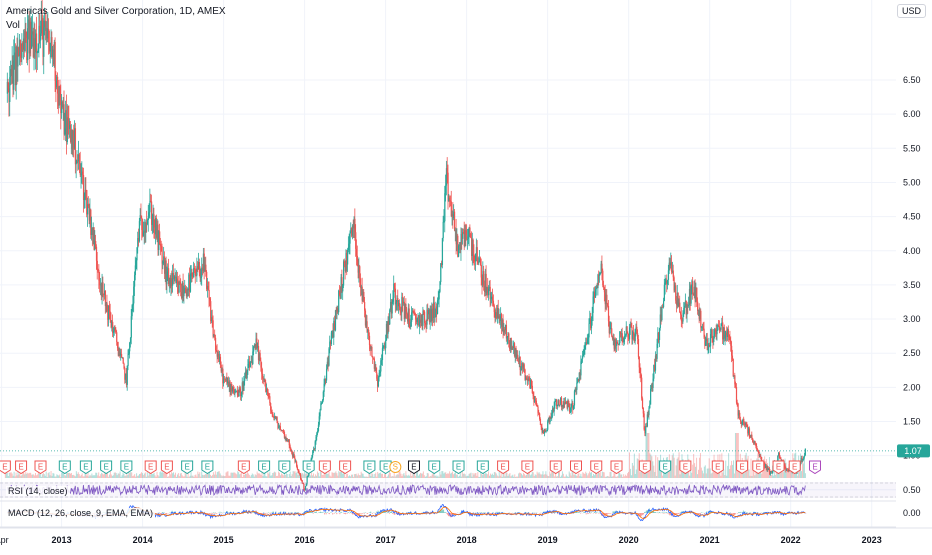 The image size is (932, 555). What do you see at coordinates (395, 467) in the screenshot?
I see `split-marker: S` at bounding box center [395, 467].